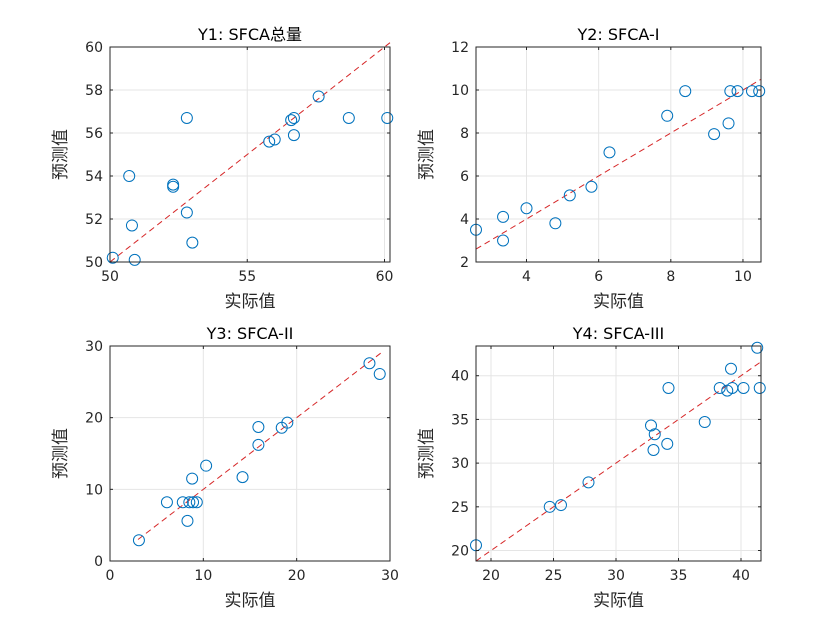 This screenshot has width=840, height=630. I want to click on y-tick-label: 2, so click(464, 263).